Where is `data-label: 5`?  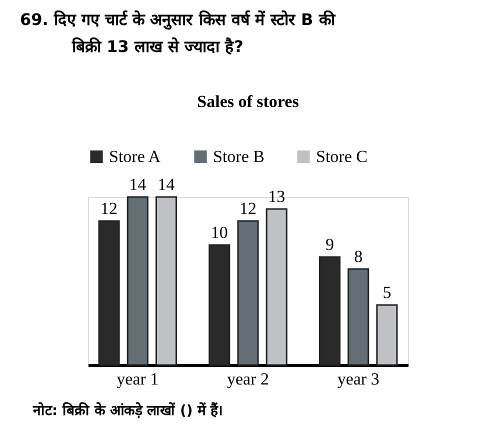
data-label: 5 is located at coordinates (387, 292).